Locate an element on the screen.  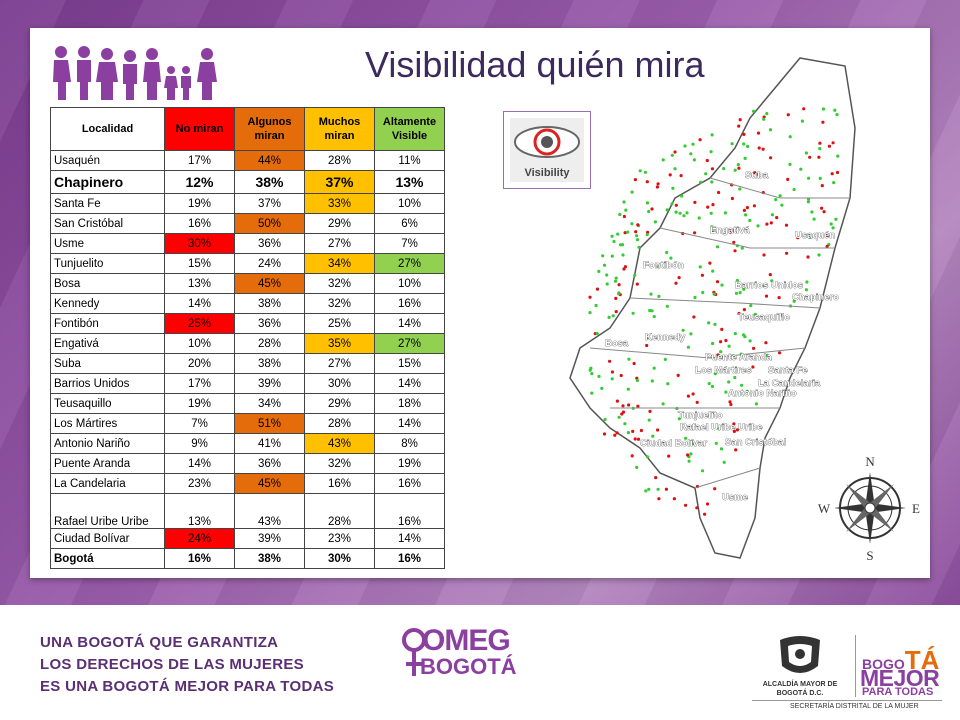
cell-value: 15% is located at coordinates (199, 263).